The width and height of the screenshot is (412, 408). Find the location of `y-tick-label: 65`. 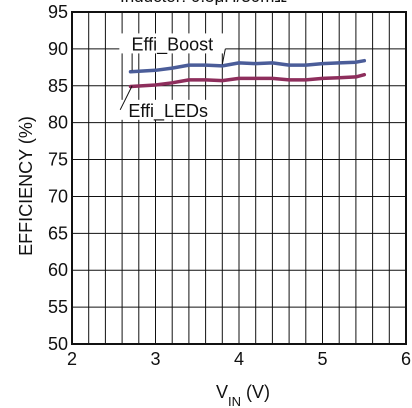

y-tick-label: 65 is located at coordinates (58, 233).